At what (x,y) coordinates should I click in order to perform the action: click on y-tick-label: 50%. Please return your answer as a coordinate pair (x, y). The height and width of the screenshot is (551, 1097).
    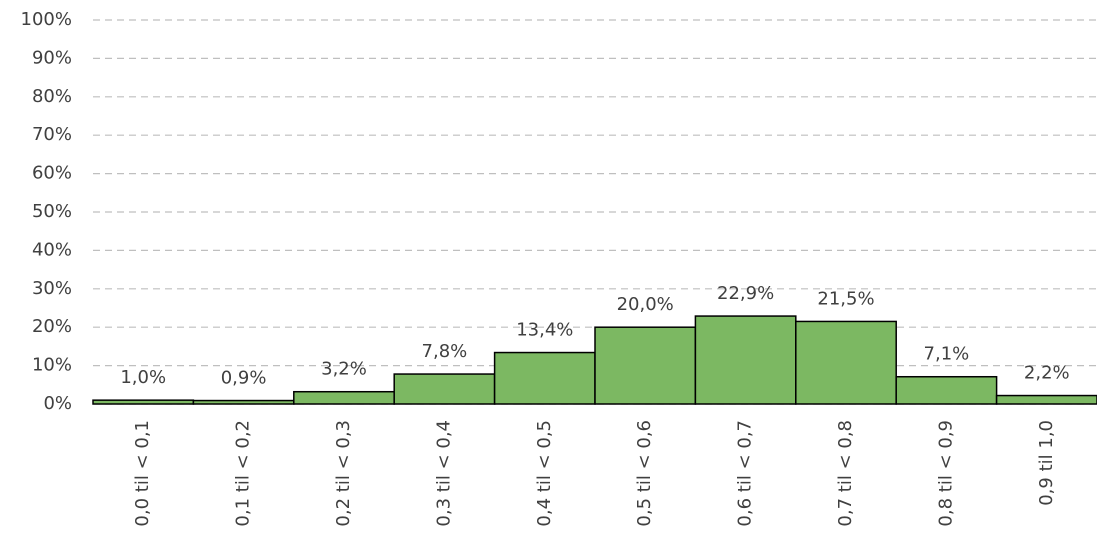
    Looking at the image, I should click on (52, 211).